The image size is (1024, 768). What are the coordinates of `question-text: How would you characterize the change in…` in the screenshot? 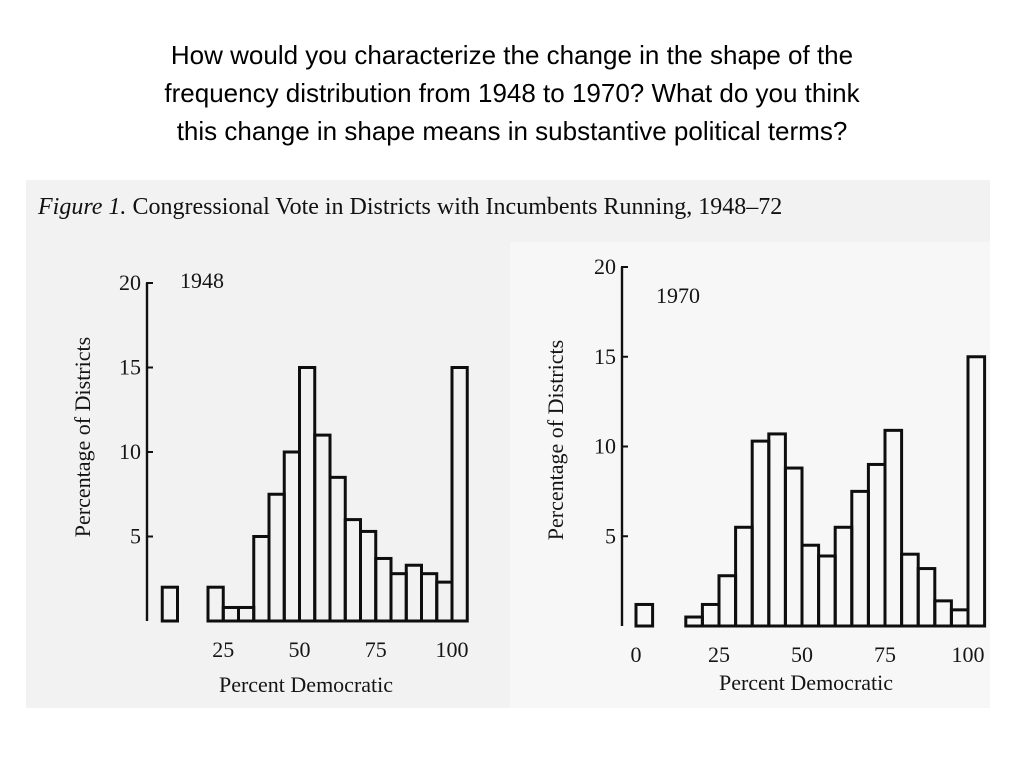 It's located at (512, 93).